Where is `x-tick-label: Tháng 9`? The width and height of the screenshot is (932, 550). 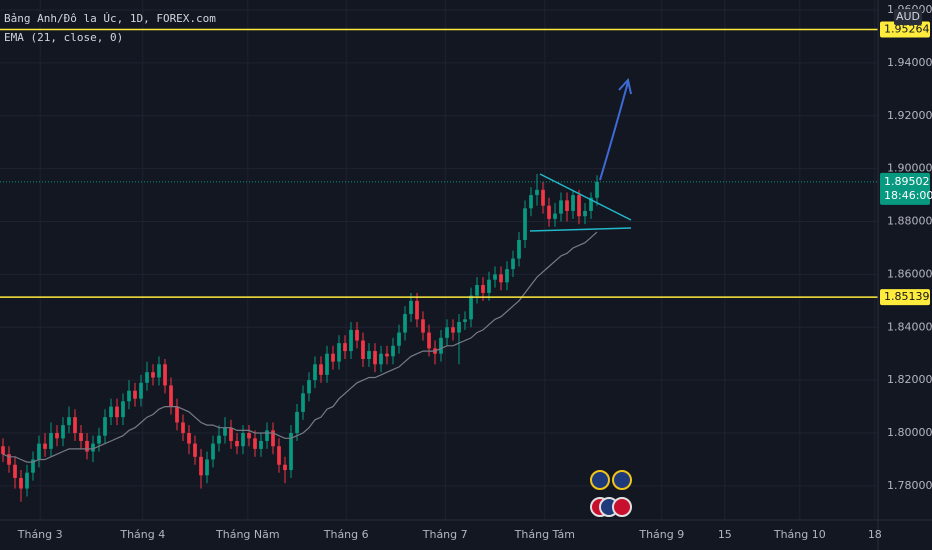
x-tick-label: Tháng 9 is located at coordinates (661, 534).